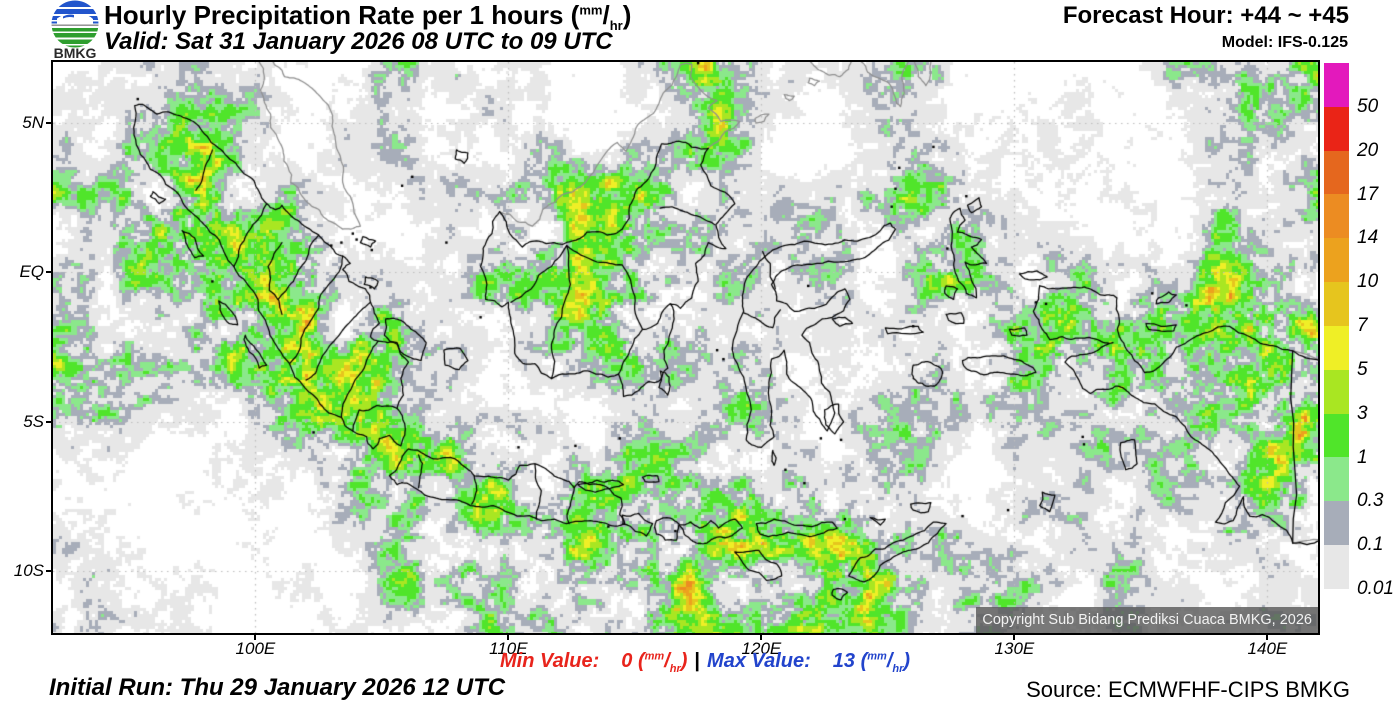  What do you see at coordinates (508, 648) in the screenshot?
I see `x-tick-label-110E: 110E` at bounding box center [508, 648].